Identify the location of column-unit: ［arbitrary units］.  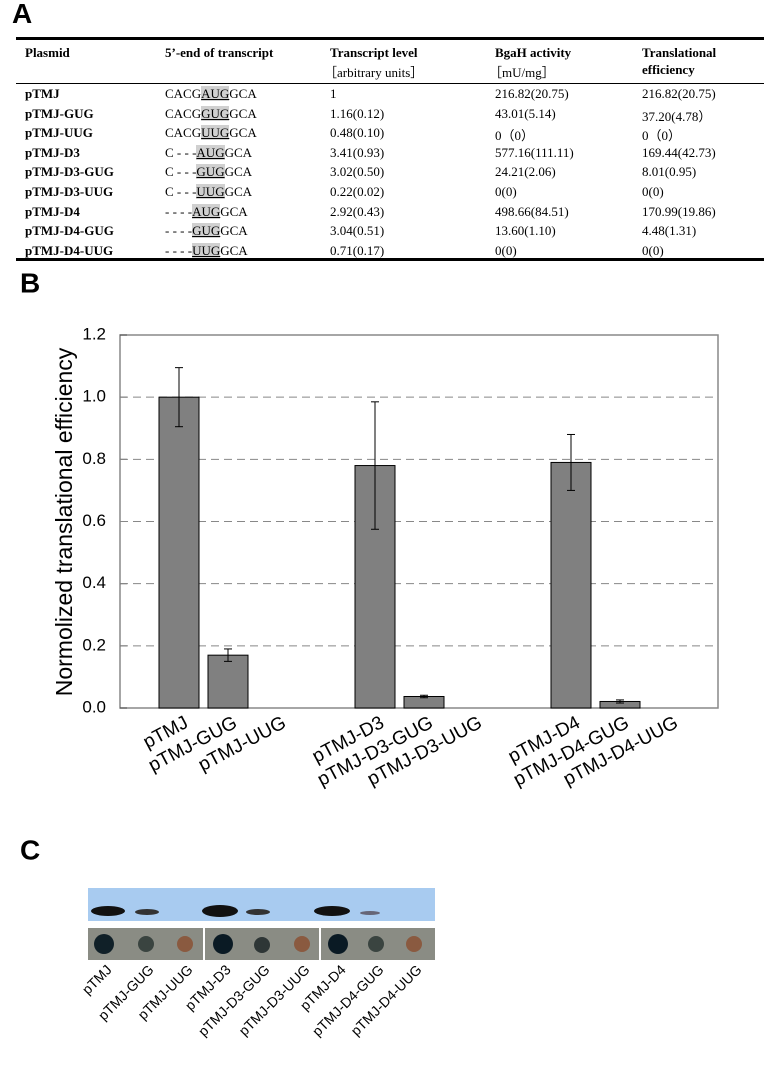
(374, 72).